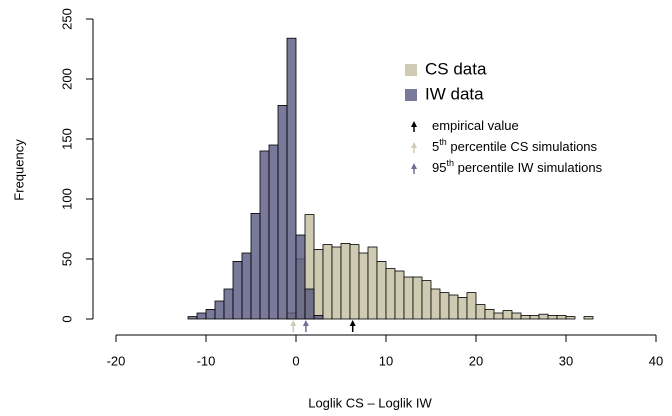  I want to click on x-tick-label: 20, so click(476, 360).